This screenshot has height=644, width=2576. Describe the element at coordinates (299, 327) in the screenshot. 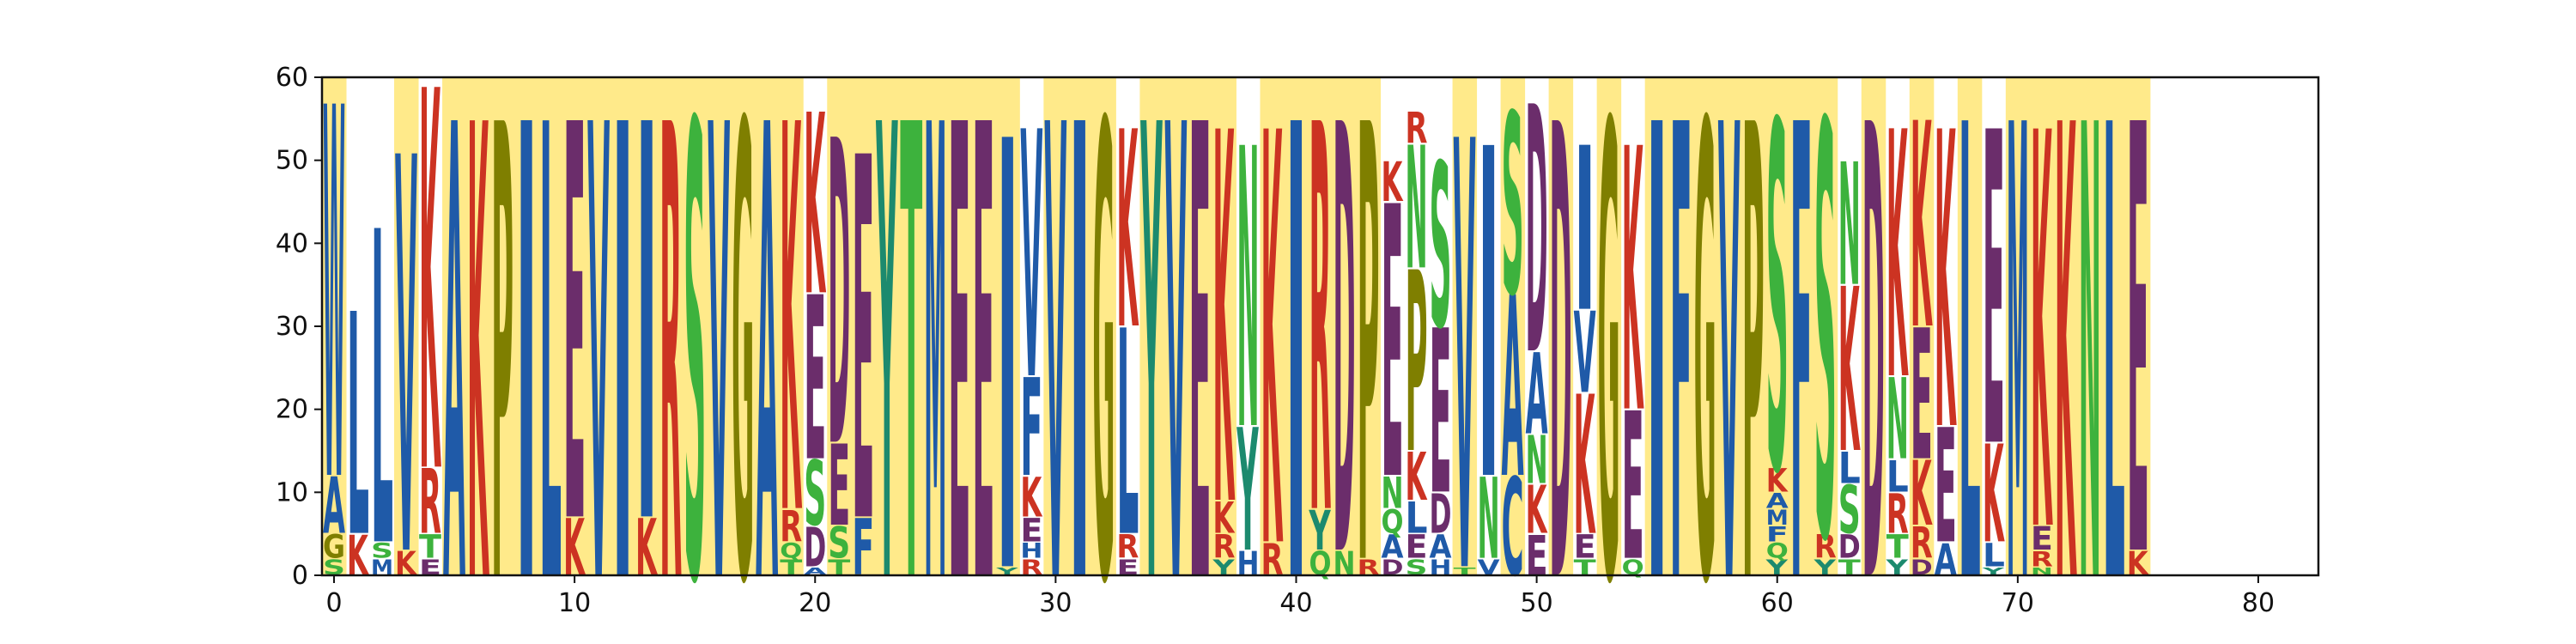

I see `y-axis: 0 10 20 30 40 50 60` at that location.